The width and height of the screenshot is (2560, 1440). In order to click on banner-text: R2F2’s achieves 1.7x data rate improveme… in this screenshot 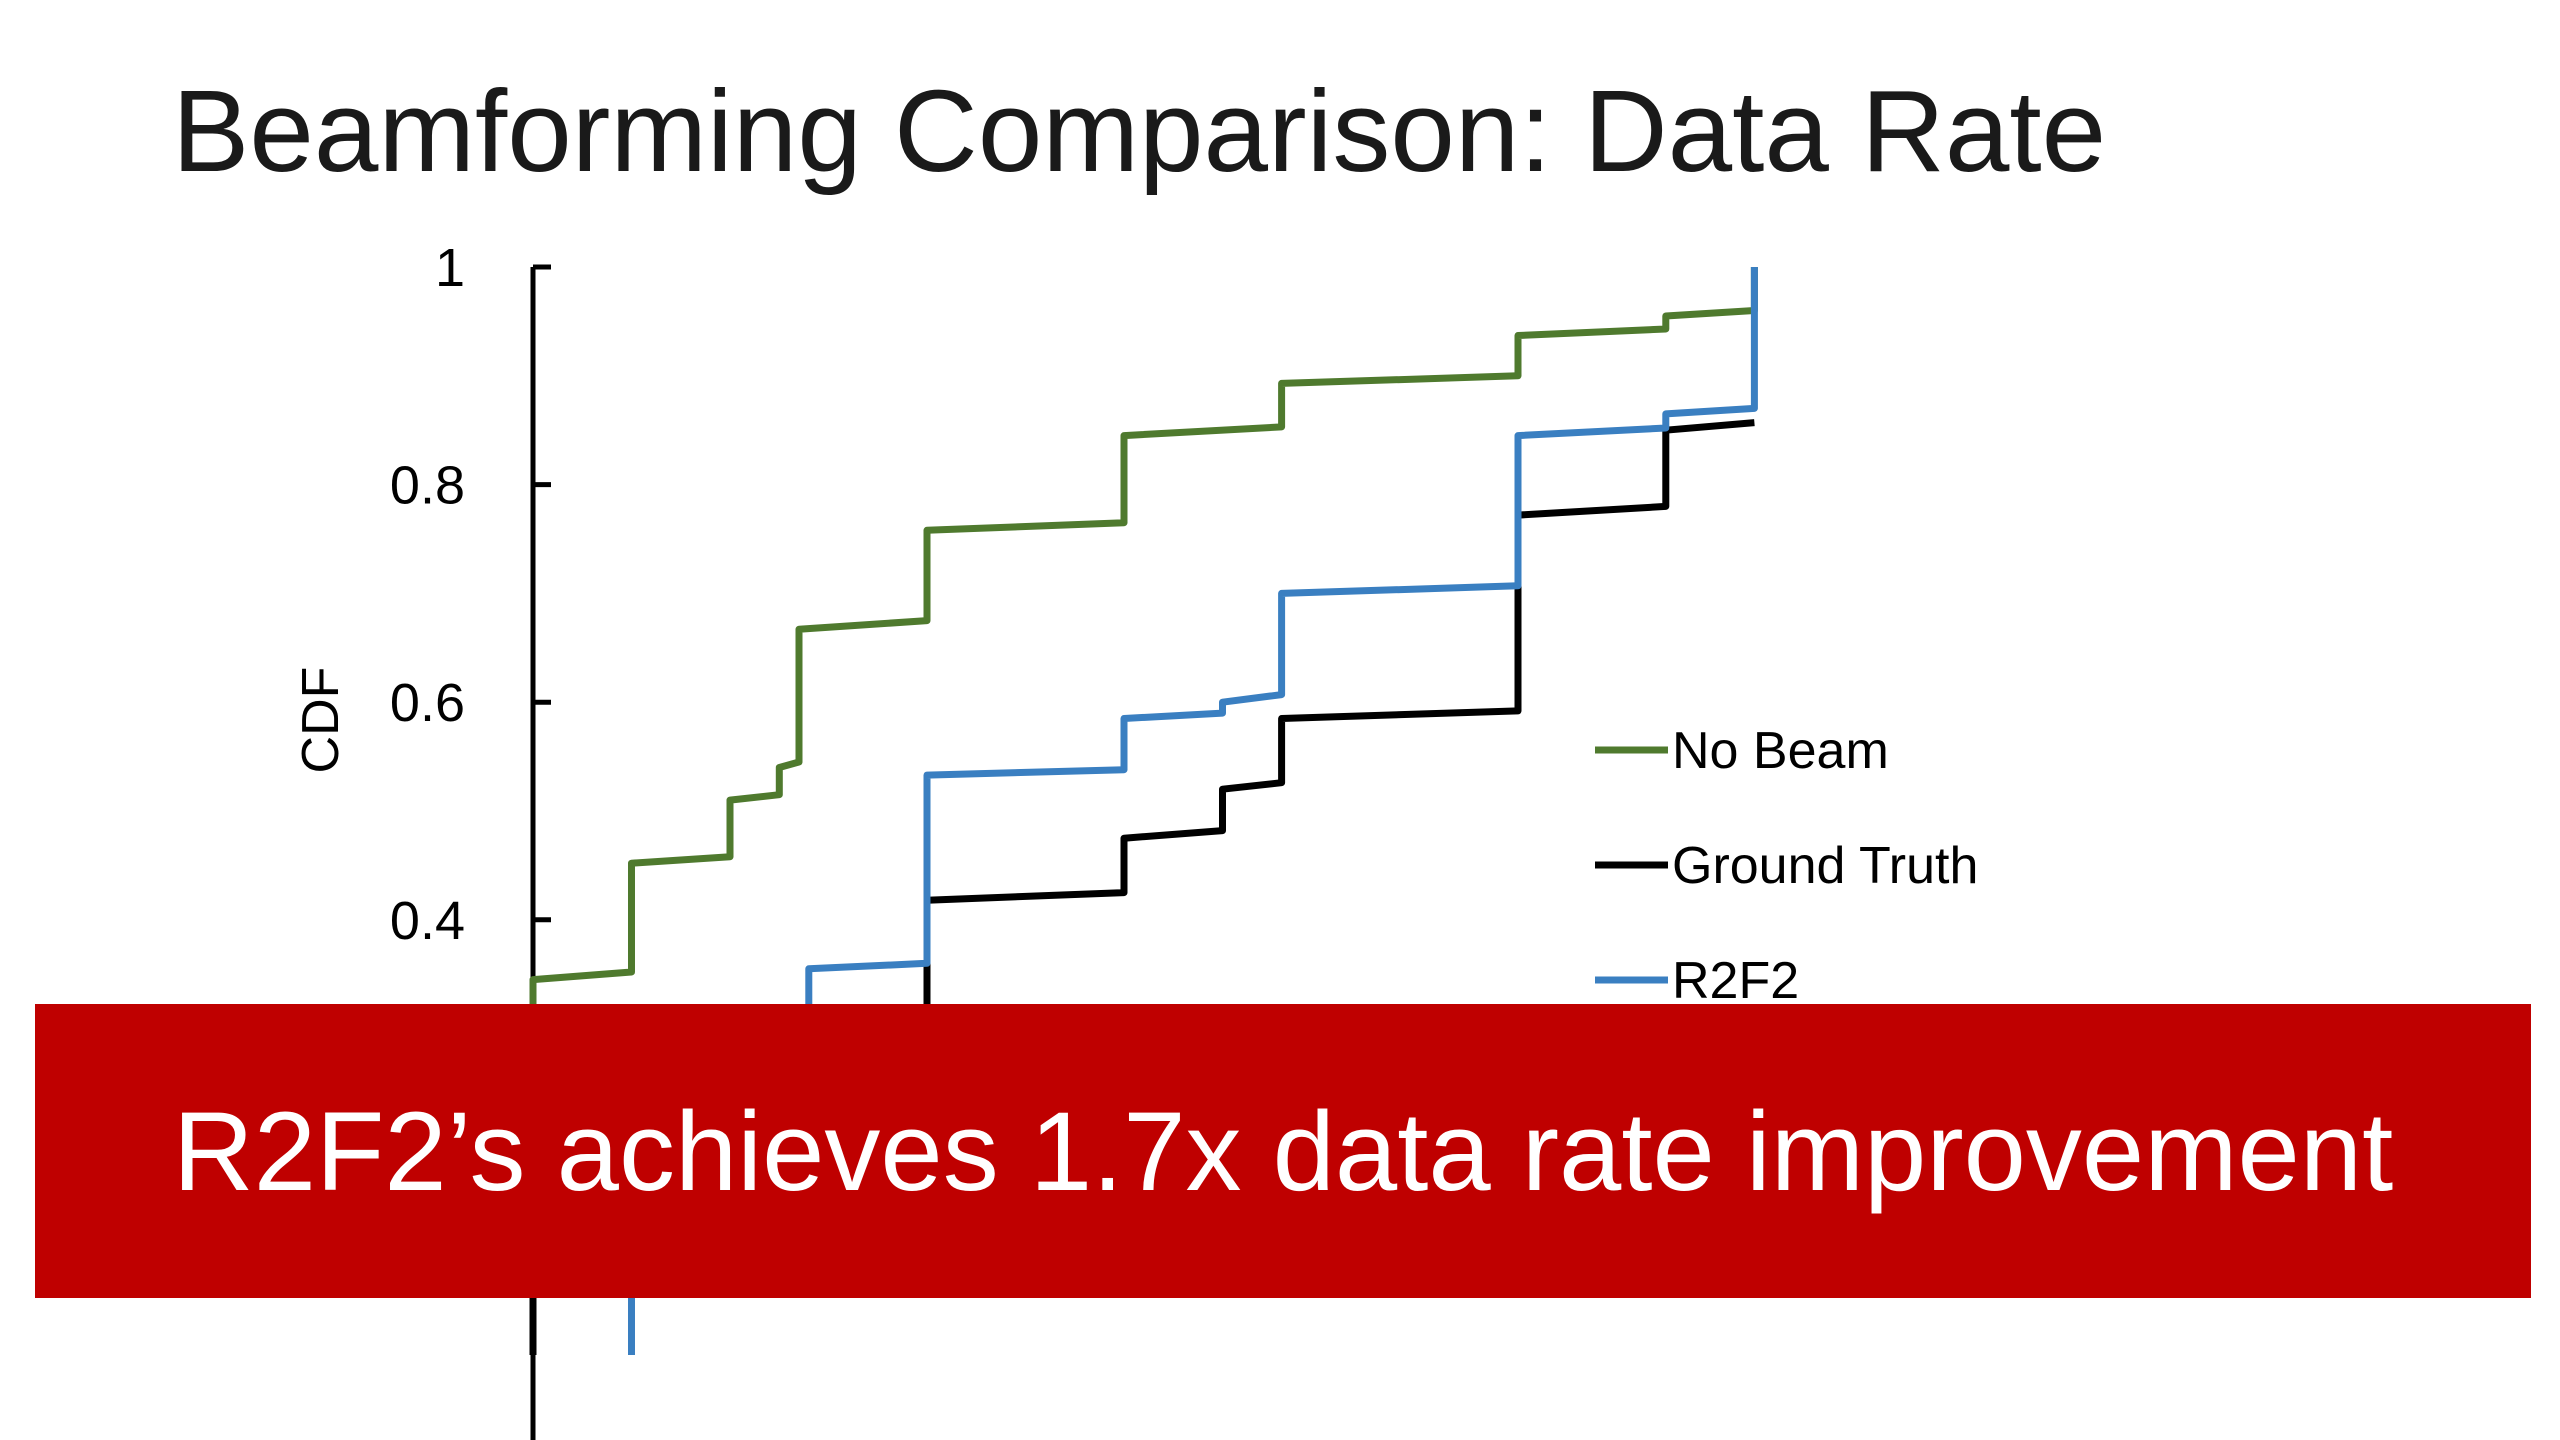, I will do `click(1283, 1151)`.